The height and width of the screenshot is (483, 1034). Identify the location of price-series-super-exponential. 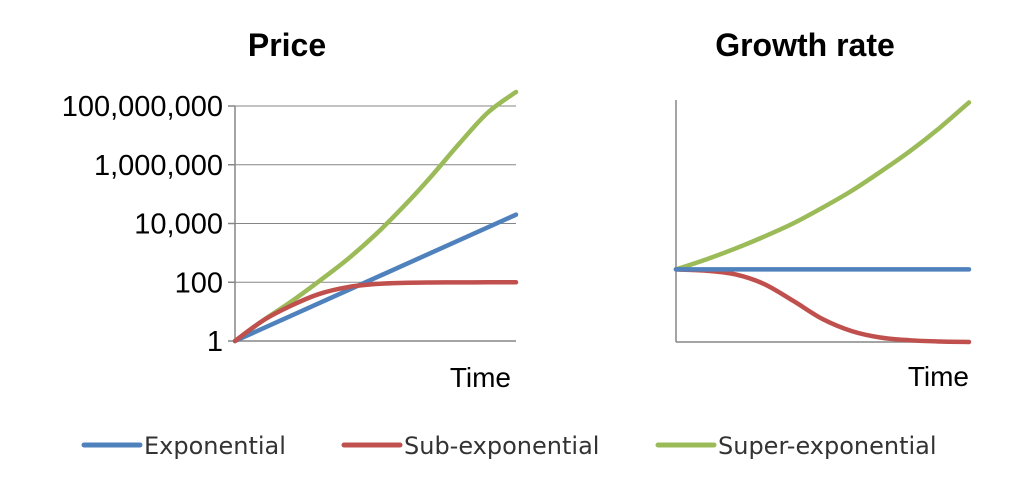
(375, 216).